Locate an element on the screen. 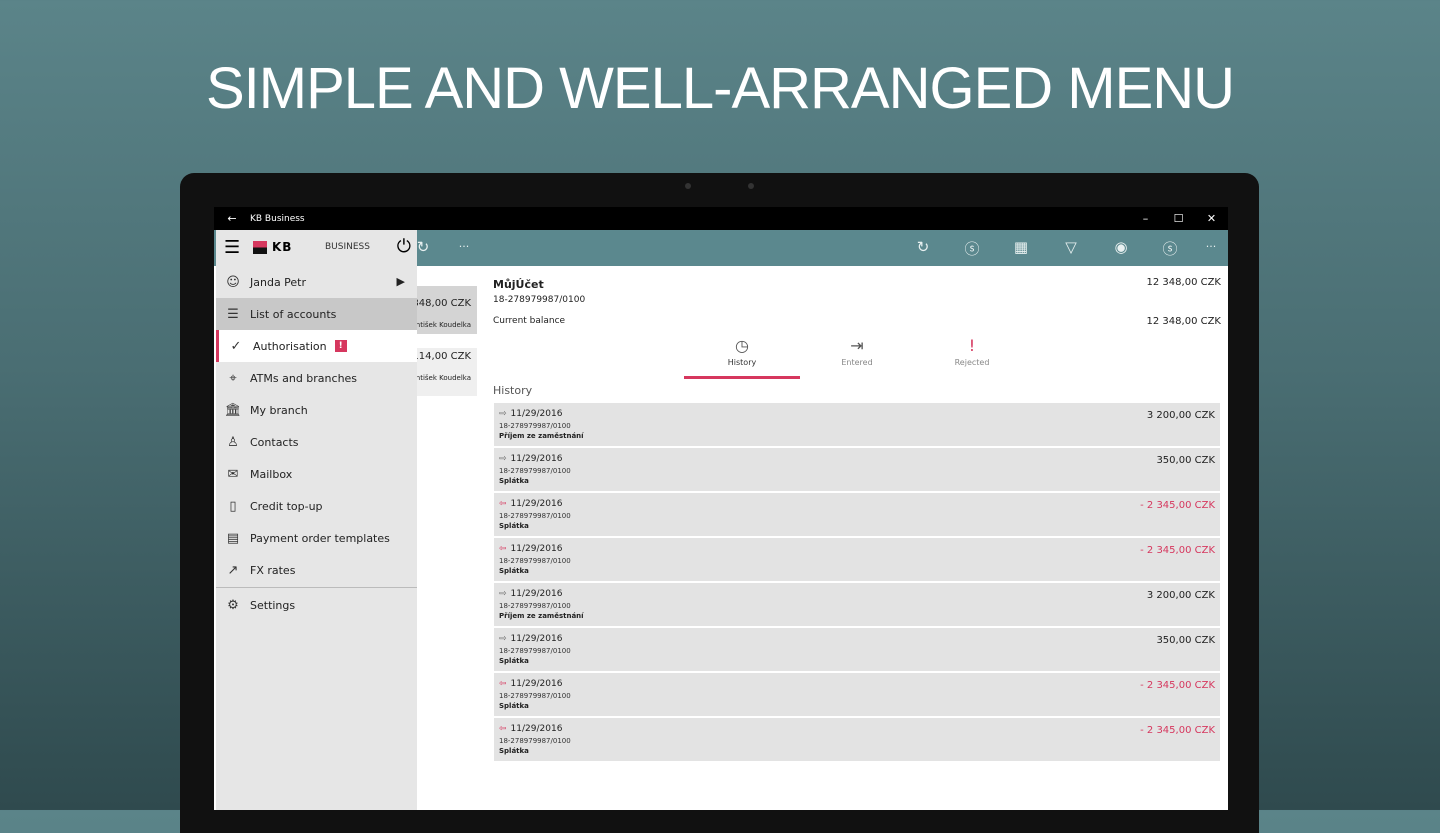 The width and height of the screenshot is (1440, 833). rejected-icon: ! is located at coordinates (972, 345).